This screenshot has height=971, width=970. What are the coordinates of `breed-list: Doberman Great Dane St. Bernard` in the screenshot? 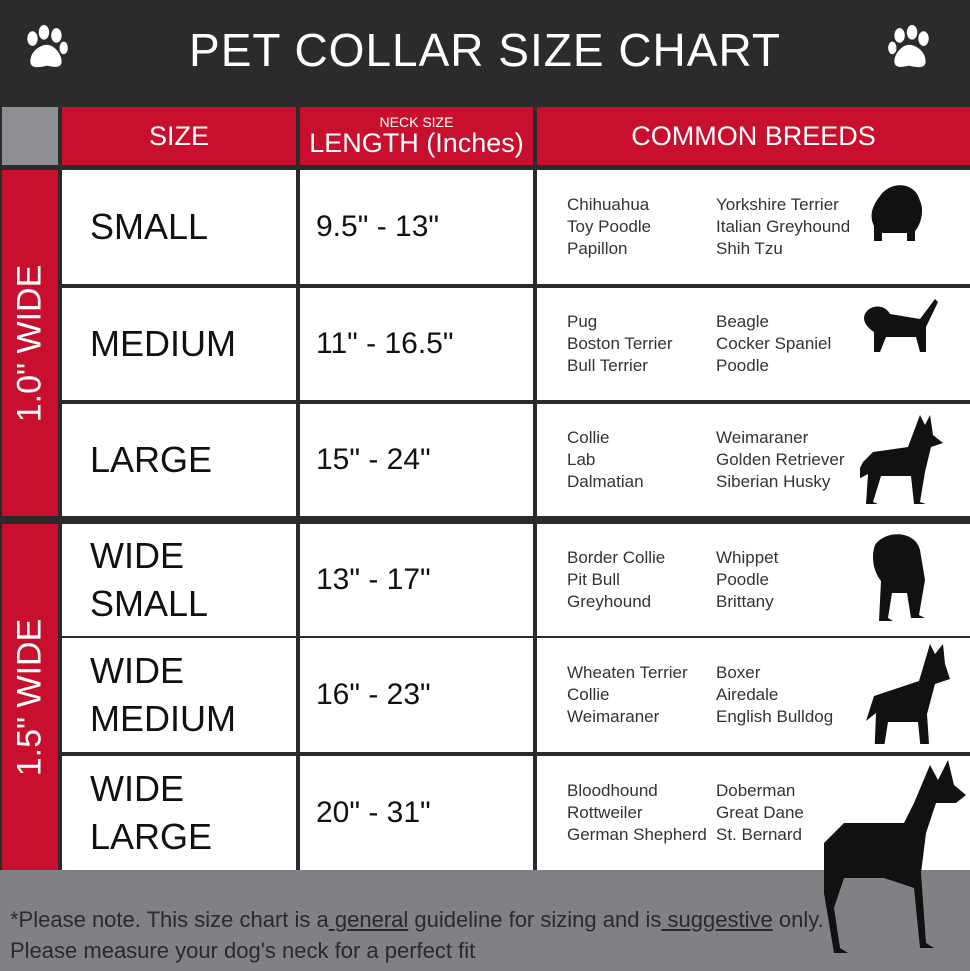 It's located at (760, 813).